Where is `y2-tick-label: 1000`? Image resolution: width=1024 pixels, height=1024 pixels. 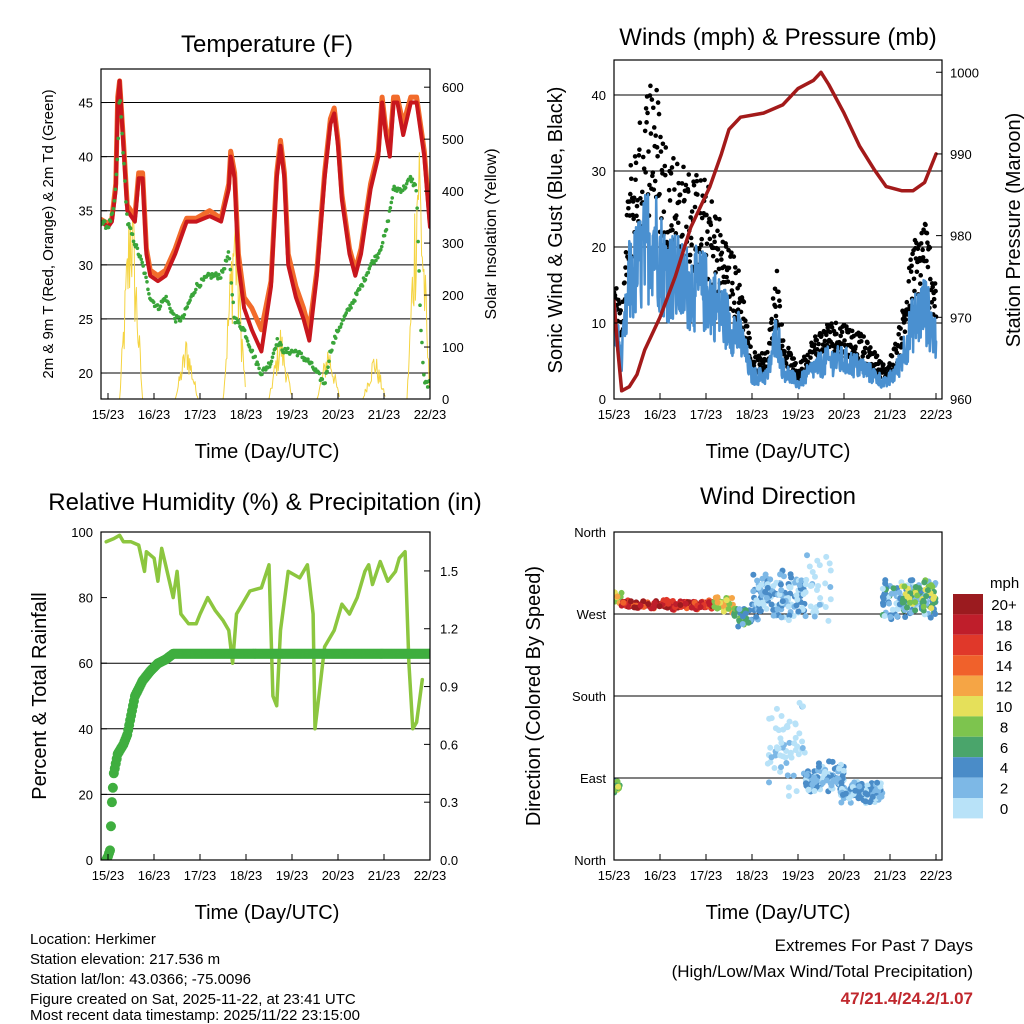
y2-tick-label: 1000 is located at coordinates (964, 72).